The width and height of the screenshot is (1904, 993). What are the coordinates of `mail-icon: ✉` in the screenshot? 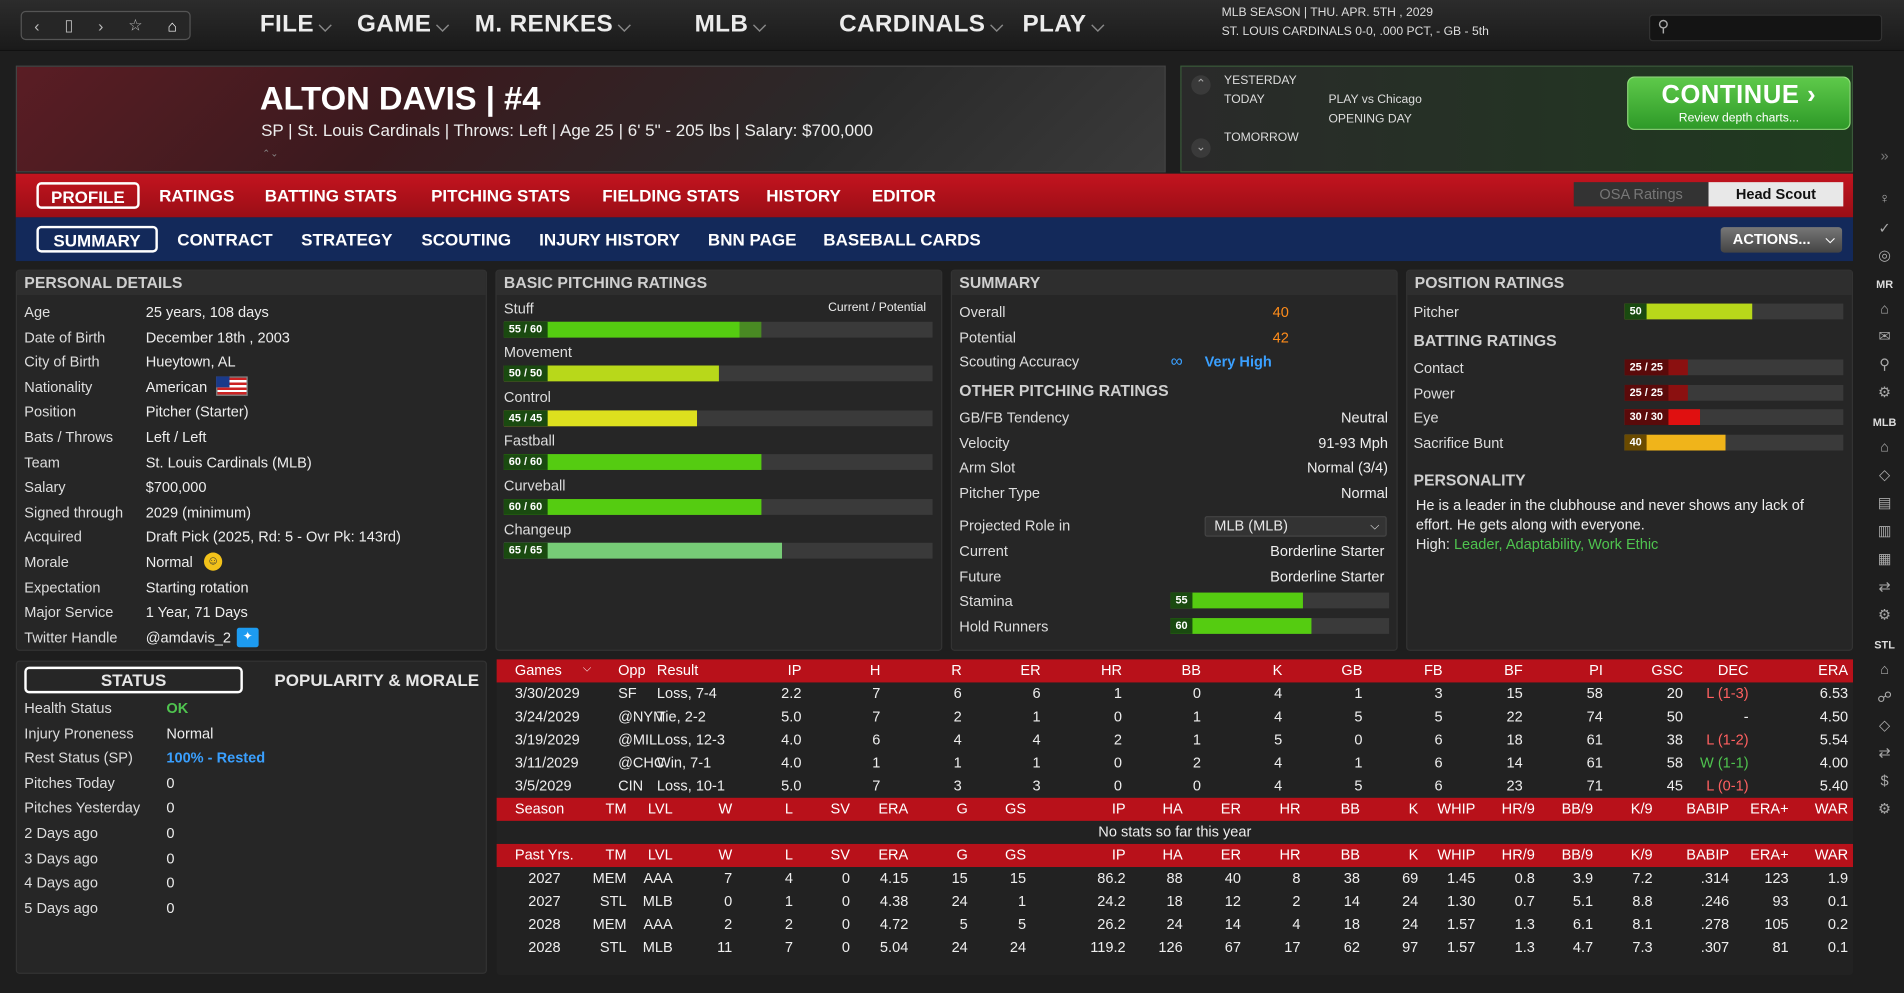 It's located at (1884, 336).